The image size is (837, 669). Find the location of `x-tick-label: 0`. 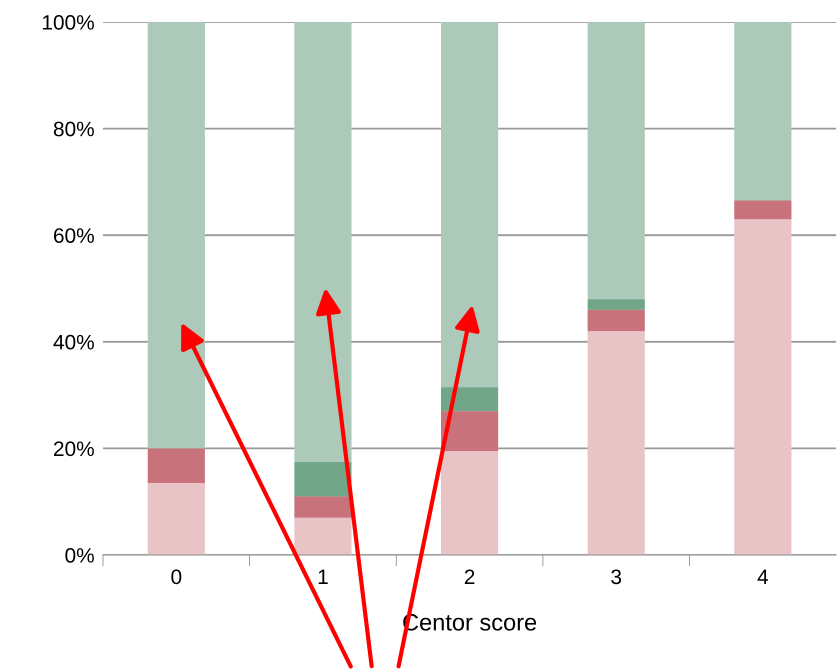

x-tick-label: 0 is located at coordinates (176, 576).